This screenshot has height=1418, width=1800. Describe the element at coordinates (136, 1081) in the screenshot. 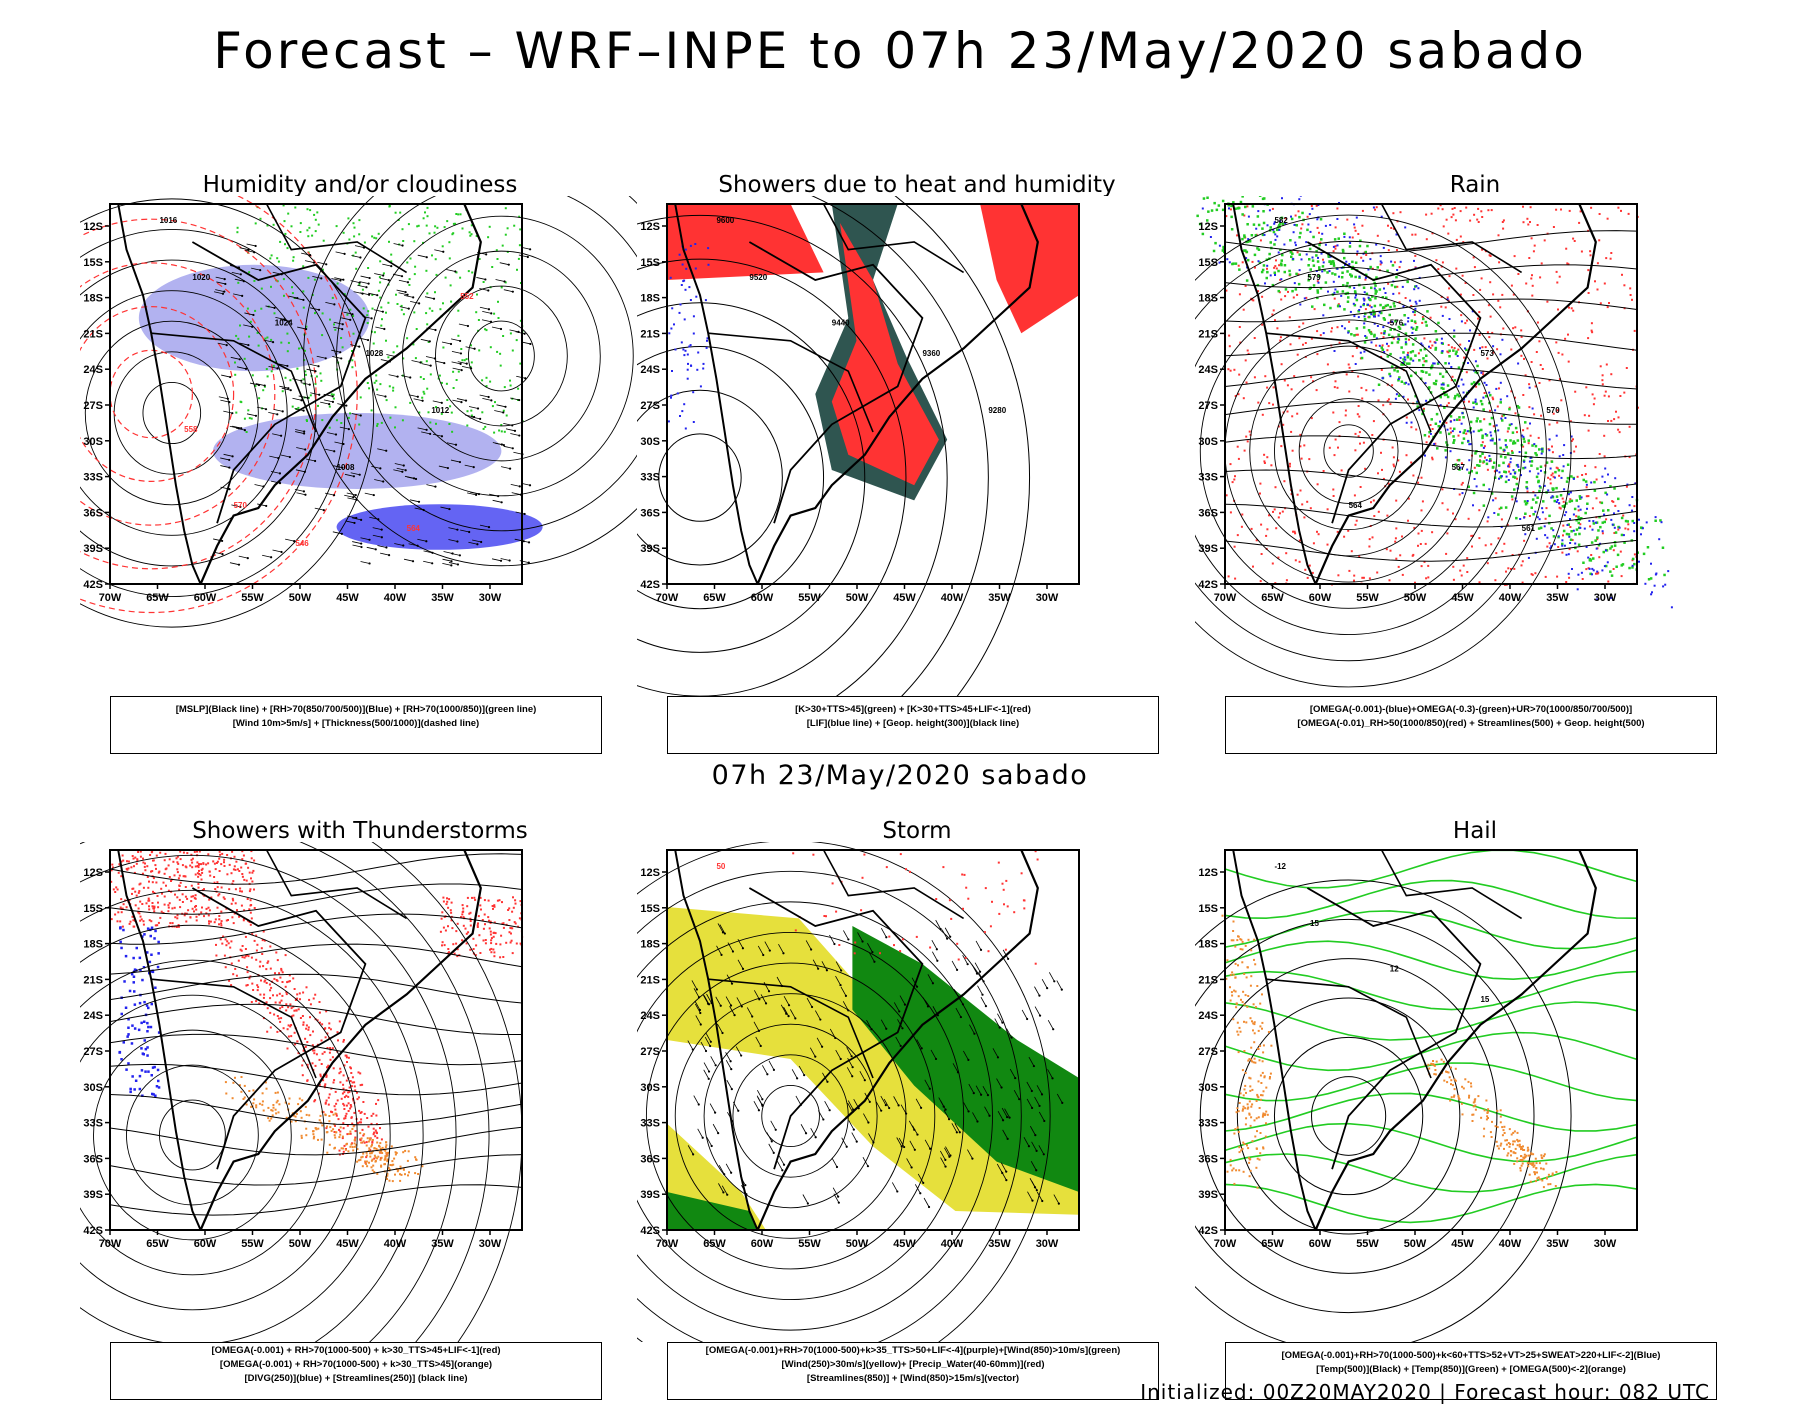

I see `divergence-area` at that location.